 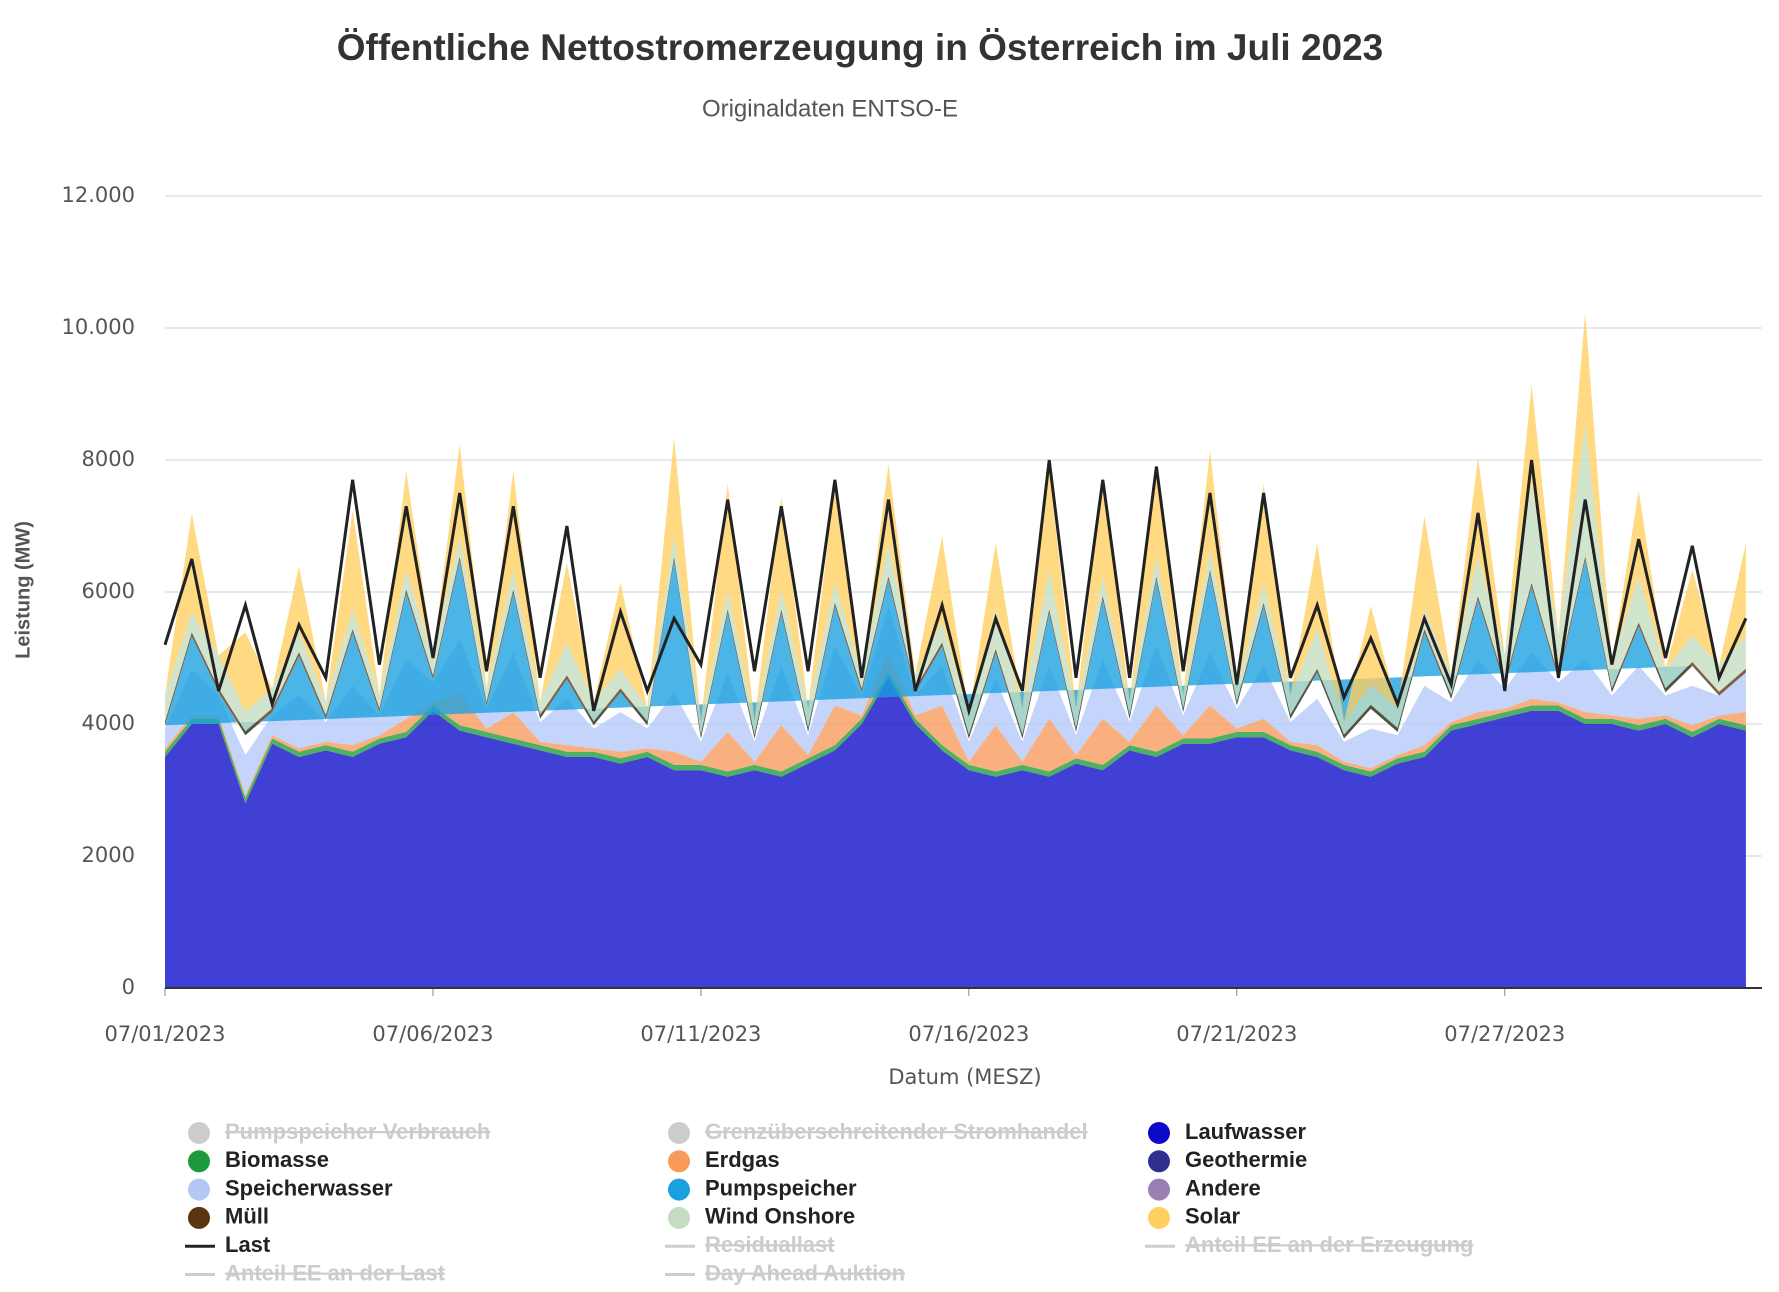 I want to click on legend-label: Pumpspeicher, so click(x=781, y=1187).